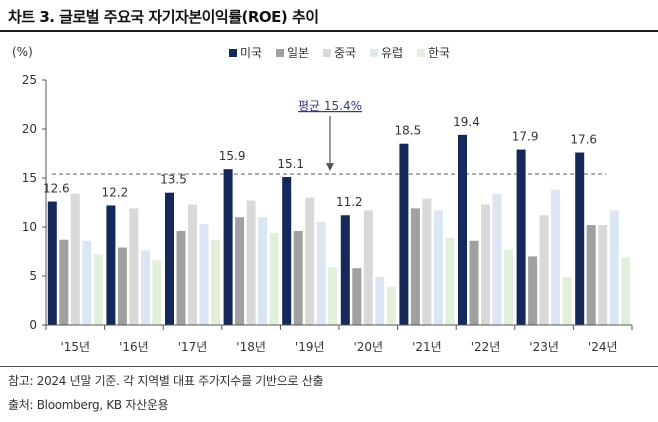 This screenshot has height=422, width=658. I want to click on x-tick-label: '19년, so click(310, 347).